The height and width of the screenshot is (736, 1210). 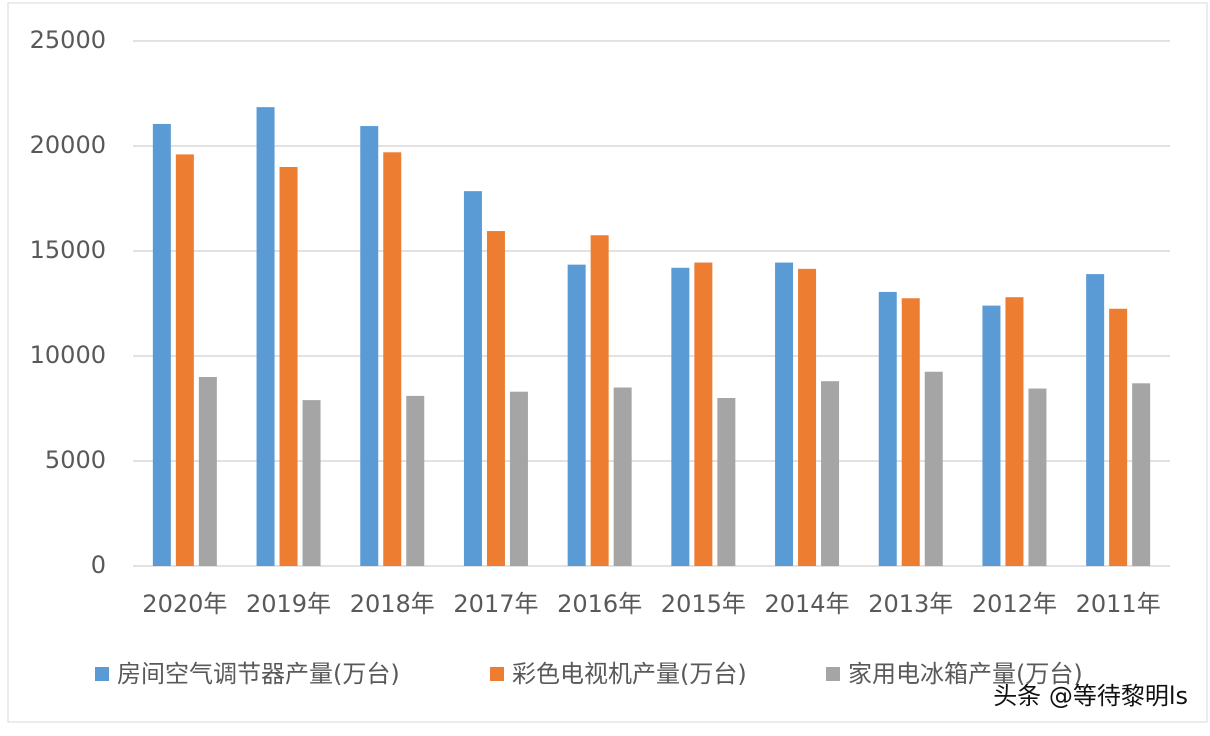 What do you see at coordinates (68, 250) in the screenshot?
I see `y-tick-label: 15000` at bounding box center [68, 250].